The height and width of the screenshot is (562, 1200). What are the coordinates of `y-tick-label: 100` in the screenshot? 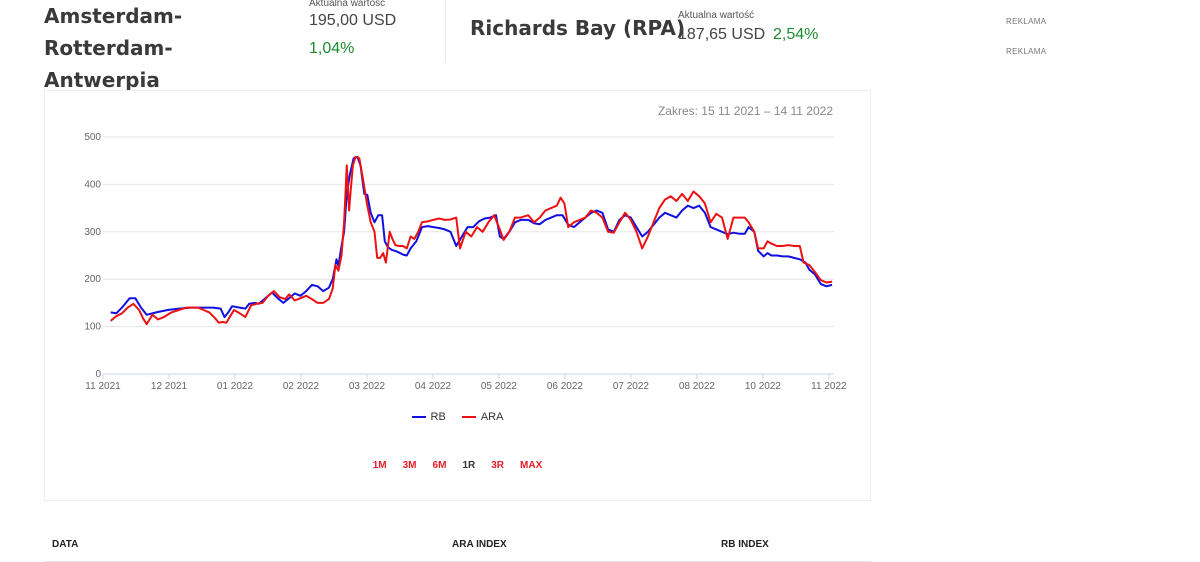 It's located at (92, 327).